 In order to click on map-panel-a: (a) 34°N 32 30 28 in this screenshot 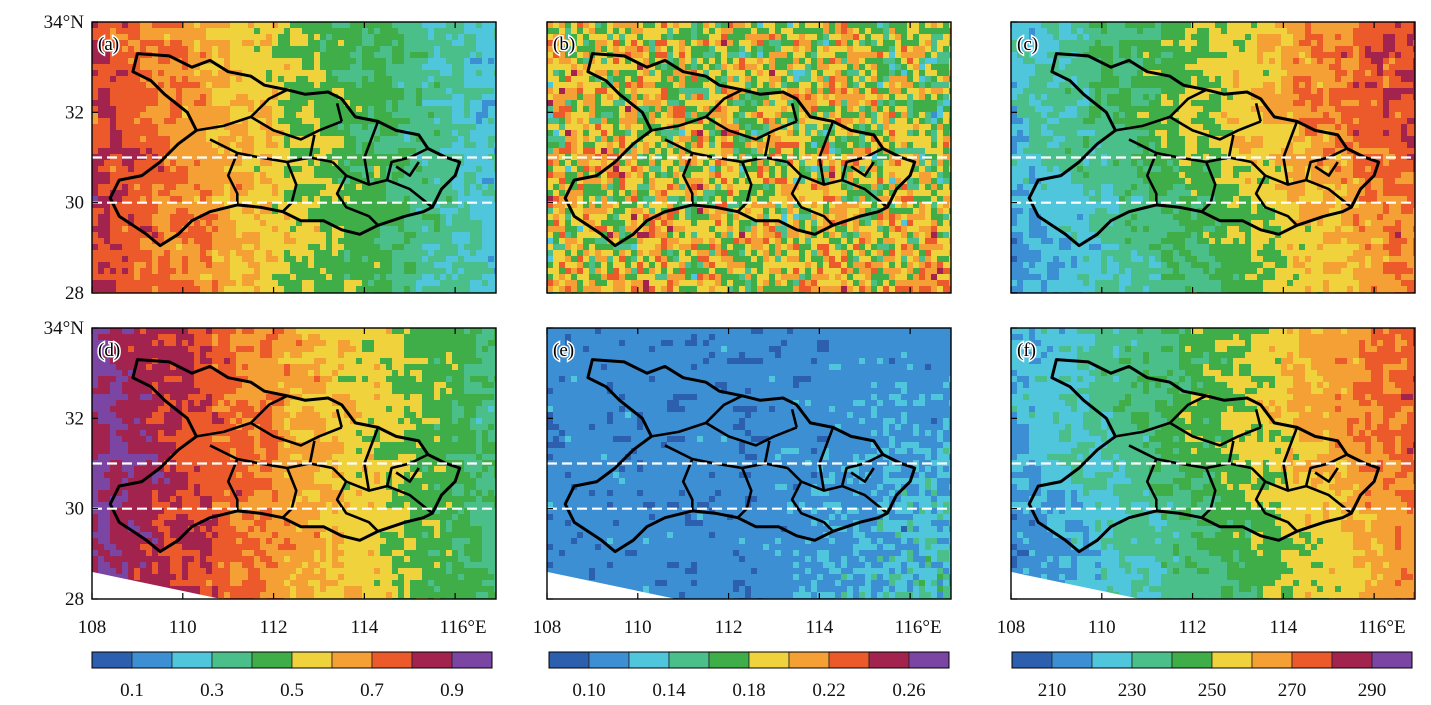, I will do `click(270, 158)`.